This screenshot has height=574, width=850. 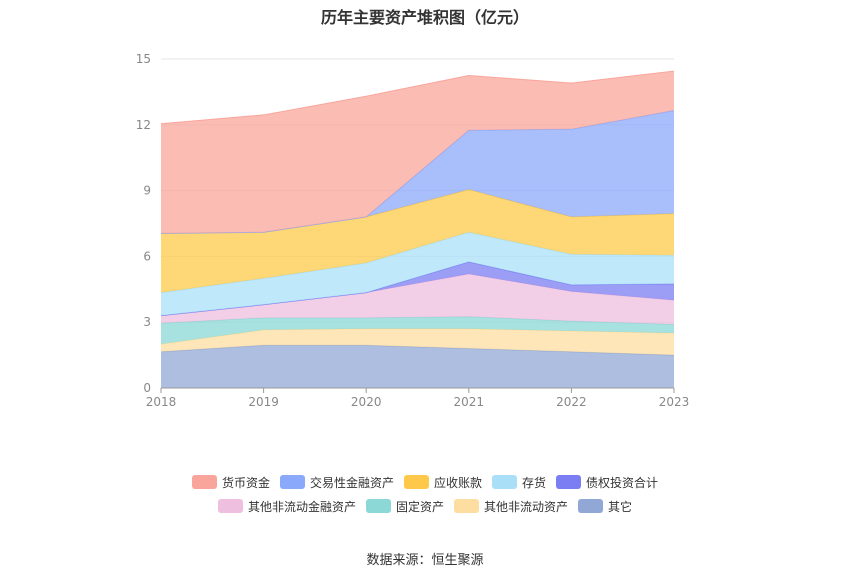 What do you see at coordinates (674, 402) in the screenshot?
I see `x-tick-label: 2023` at bounding box center [674, 402].